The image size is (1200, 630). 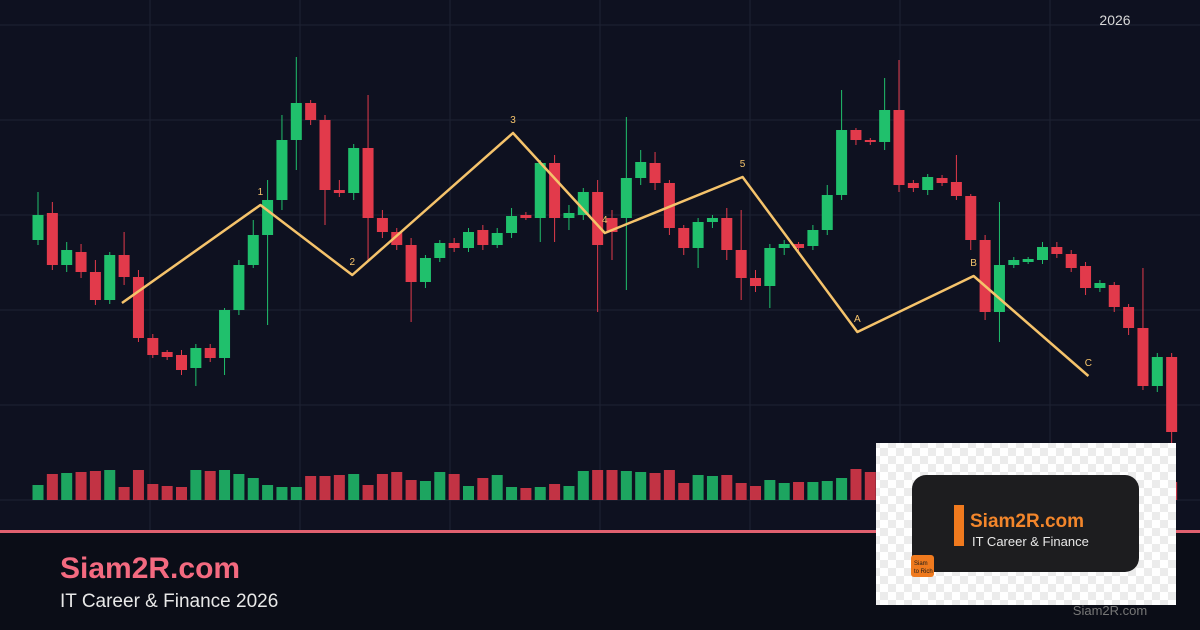 What do you see at coordinates (352, 262) in the screenshot?
I see `wave-label: 2` at bounding box center [352, 262].